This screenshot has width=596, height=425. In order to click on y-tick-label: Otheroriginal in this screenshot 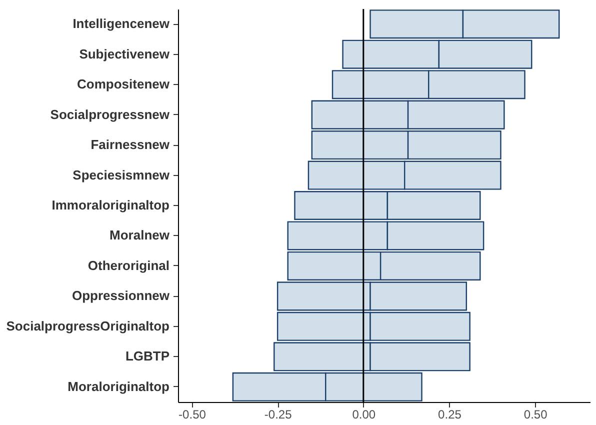, I will do `click(129, 265)`.